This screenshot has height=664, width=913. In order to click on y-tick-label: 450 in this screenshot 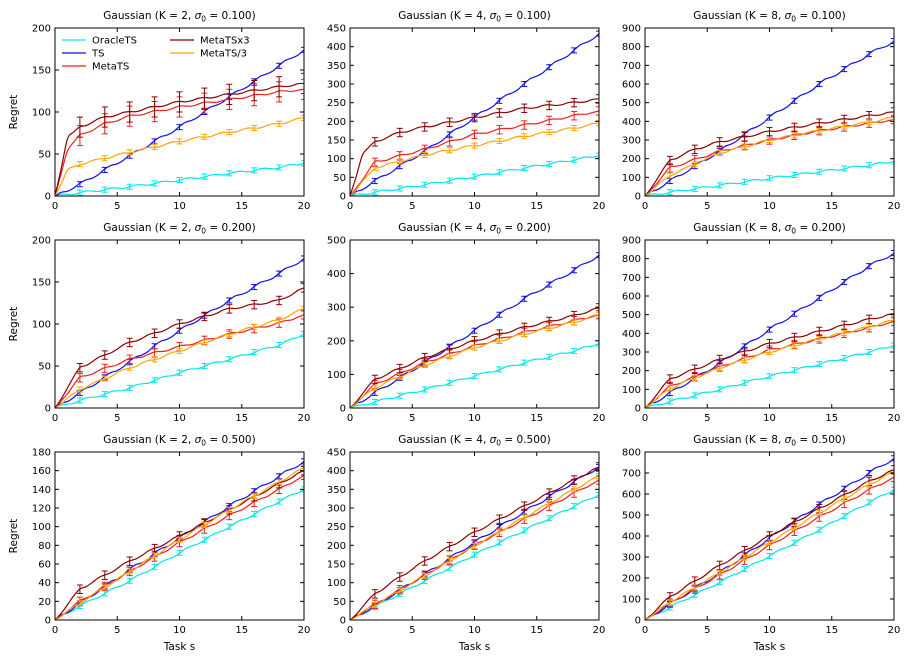, I will do `click(336, 29)`.